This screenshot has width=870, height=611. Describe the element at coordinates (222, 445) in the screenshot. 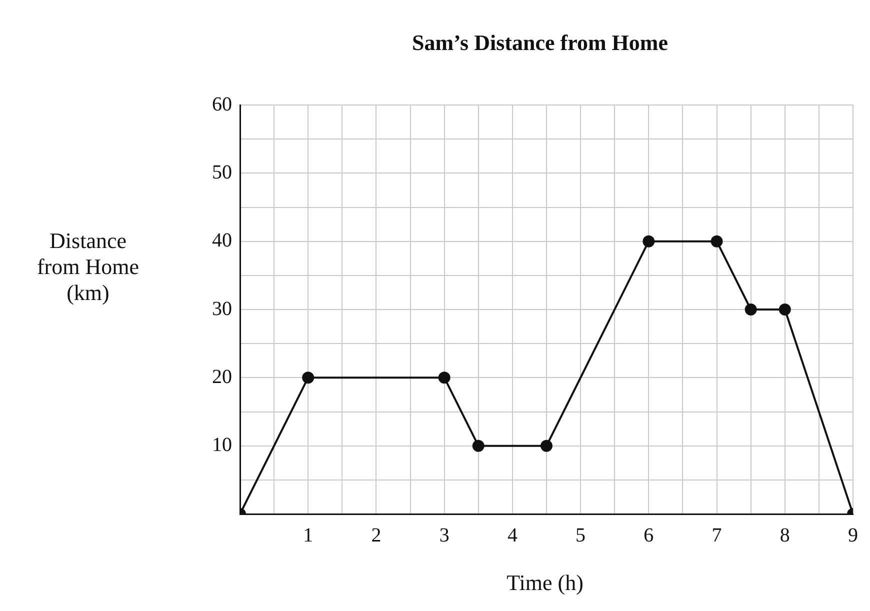

I see `y-tick-label: 10` at that location.